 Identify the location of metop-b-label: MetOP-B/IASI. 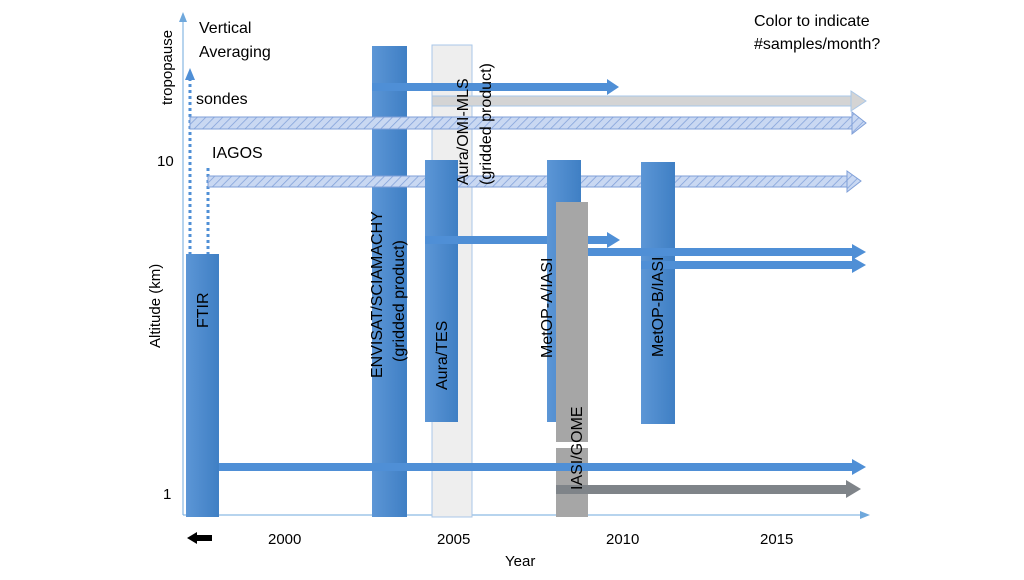
(658, 307).